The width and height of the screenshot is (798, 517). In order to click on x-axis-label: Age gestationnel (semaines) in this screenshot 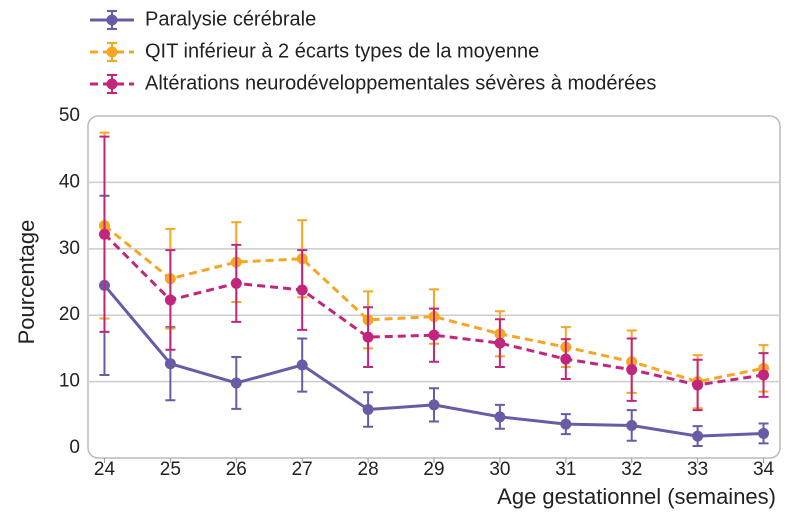, I will do `click(636, 496)`.